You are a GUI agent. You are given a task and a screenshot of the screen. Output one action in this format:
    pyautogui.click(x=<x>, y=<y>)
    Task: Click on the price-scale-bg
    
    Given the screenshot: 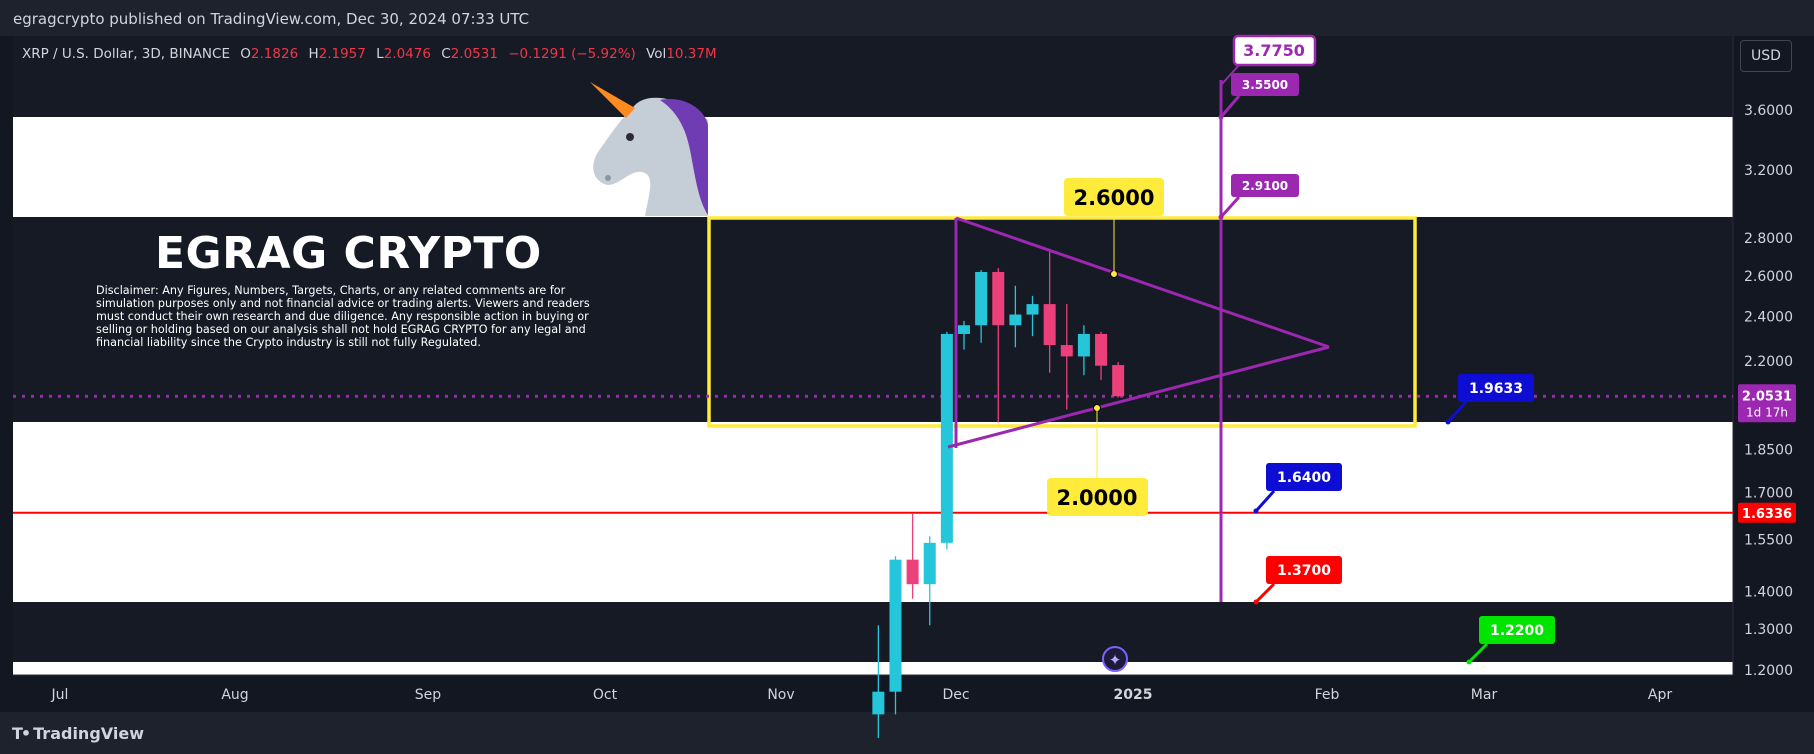 What is the action you would take?
    pyautogui.click(x=1773, y=355)
    